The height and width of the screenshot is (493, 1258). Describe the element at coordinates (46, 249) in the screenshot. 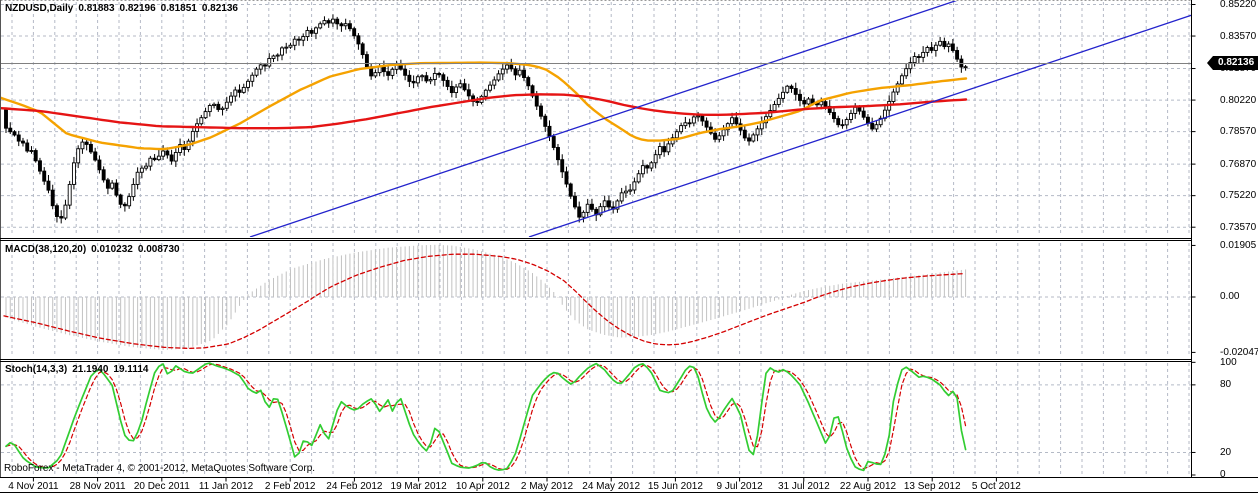

I see `macd-name: MACD(38,120,20)` at that location.